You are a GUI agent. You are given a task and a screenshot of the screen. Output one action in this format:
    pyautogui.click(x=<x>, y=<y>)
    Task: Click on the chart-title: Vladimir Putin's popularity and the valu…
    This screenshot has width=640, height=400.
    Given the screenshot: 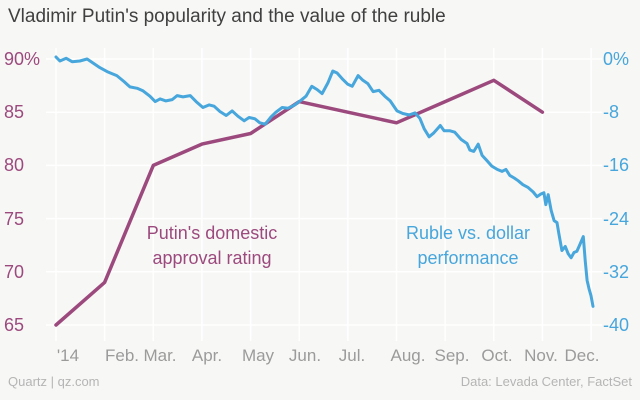 What is the action you would take?
    pyautogui.click(x=227, y=16)
    